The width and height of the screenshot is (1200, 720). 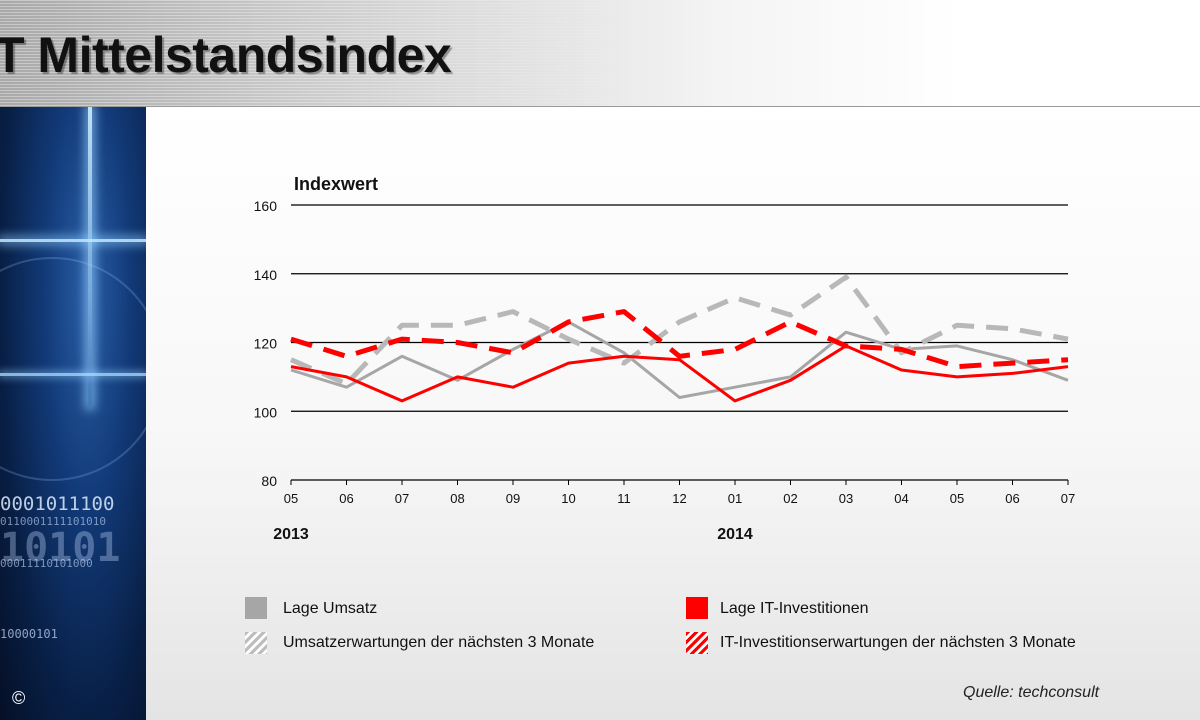 I want to click on legend-label: Lage Umsatz, so click(x=330, y=608).